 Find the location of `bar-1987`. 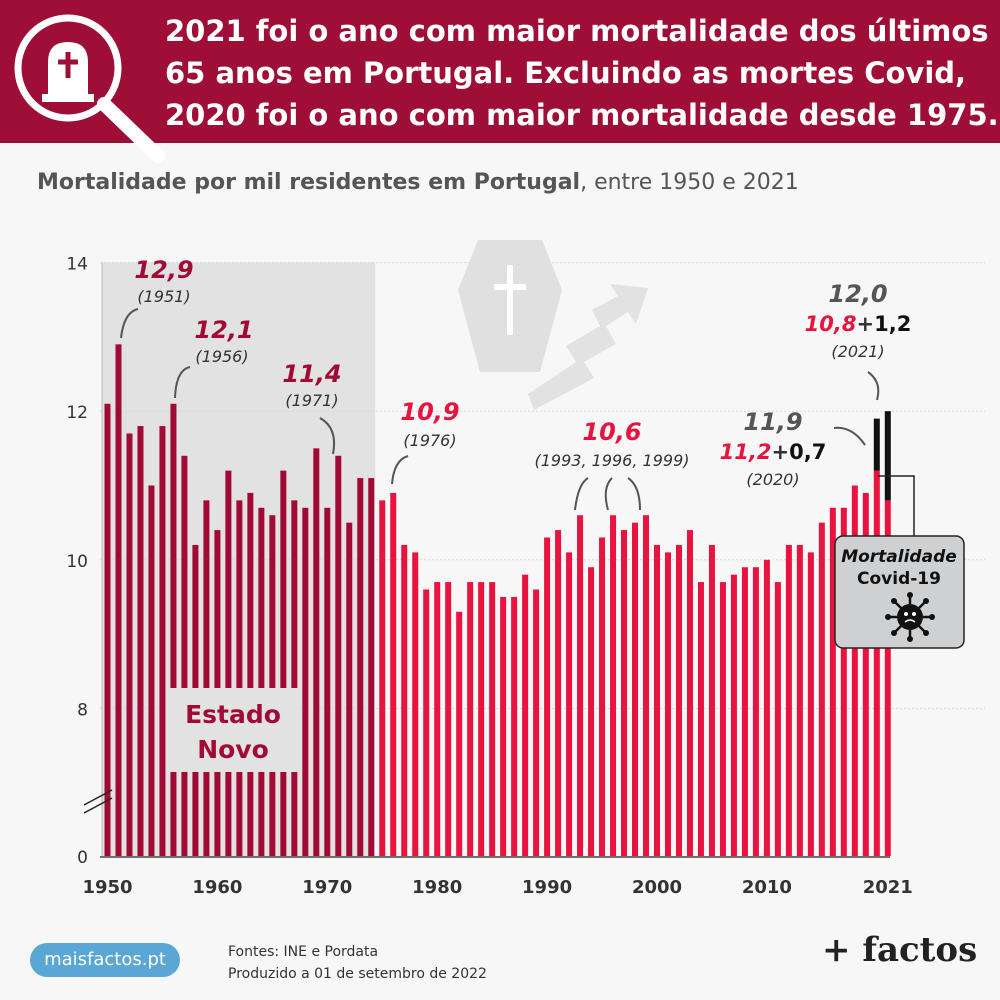

bar-1987 is located at coordinates (514, 726).